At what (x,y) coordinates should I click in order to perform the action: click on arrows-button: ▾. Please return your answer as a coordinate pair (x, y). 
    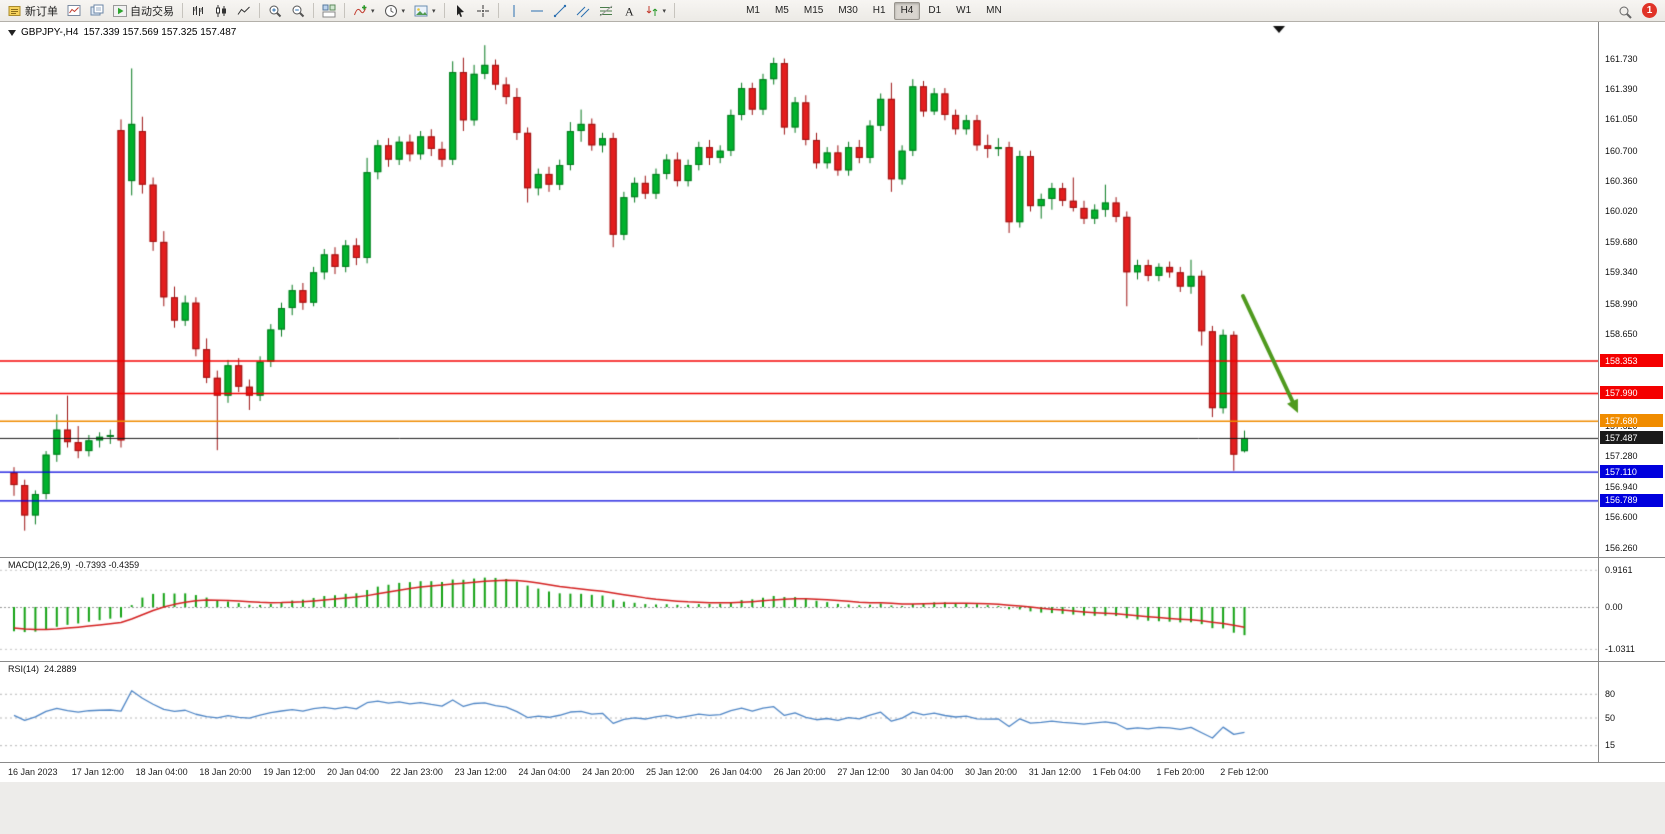
    Looking at the image, I should click on (656, 11).